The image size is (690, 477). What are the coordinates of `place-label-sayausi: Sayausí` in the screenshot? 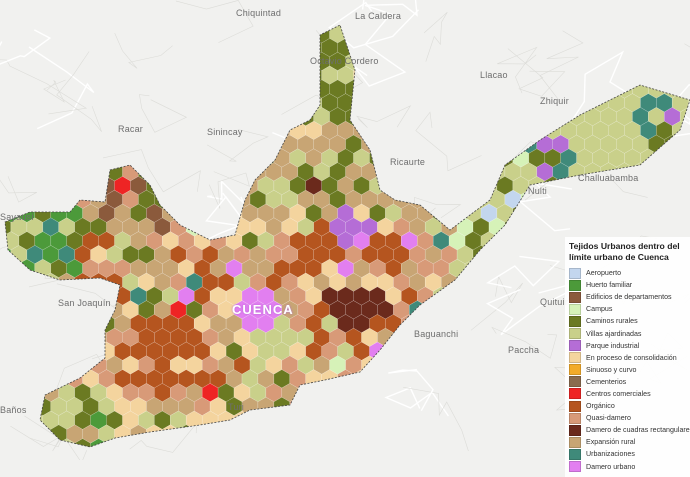 It's located at (17, 217).